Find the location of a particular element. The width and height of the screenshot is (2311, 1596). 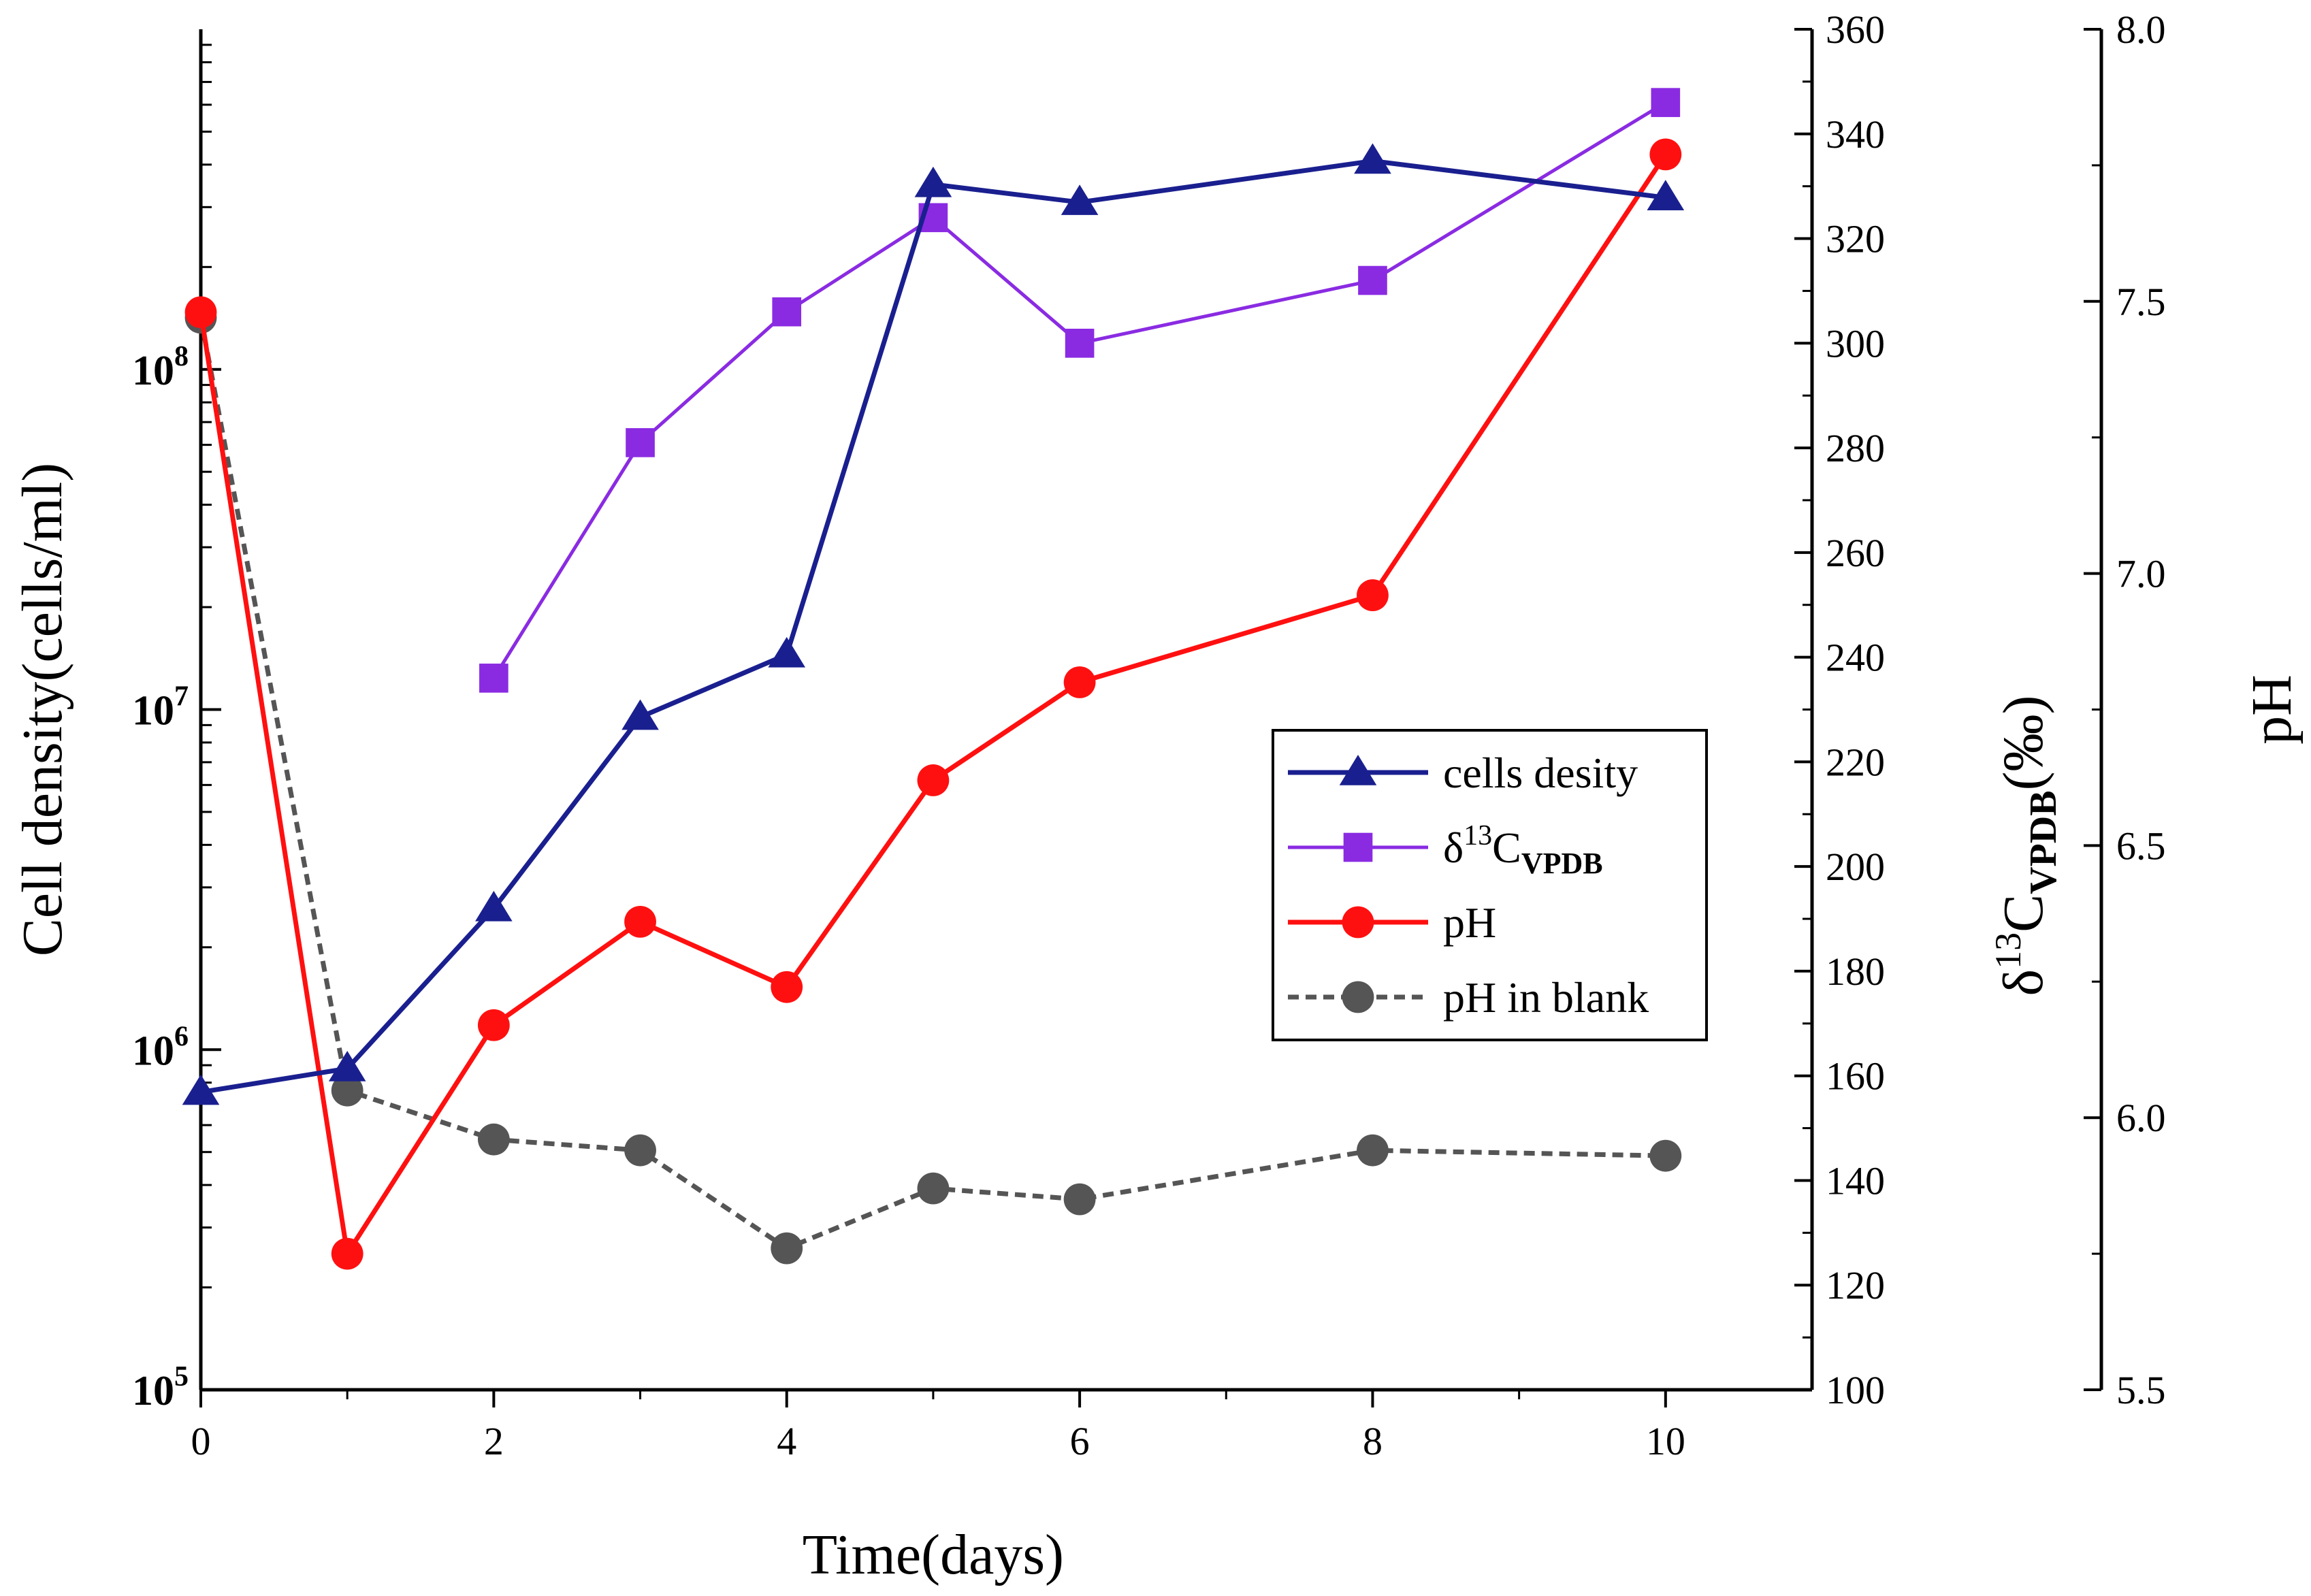

delta-tick-label: 240 is located at coordinates (1856, 658).